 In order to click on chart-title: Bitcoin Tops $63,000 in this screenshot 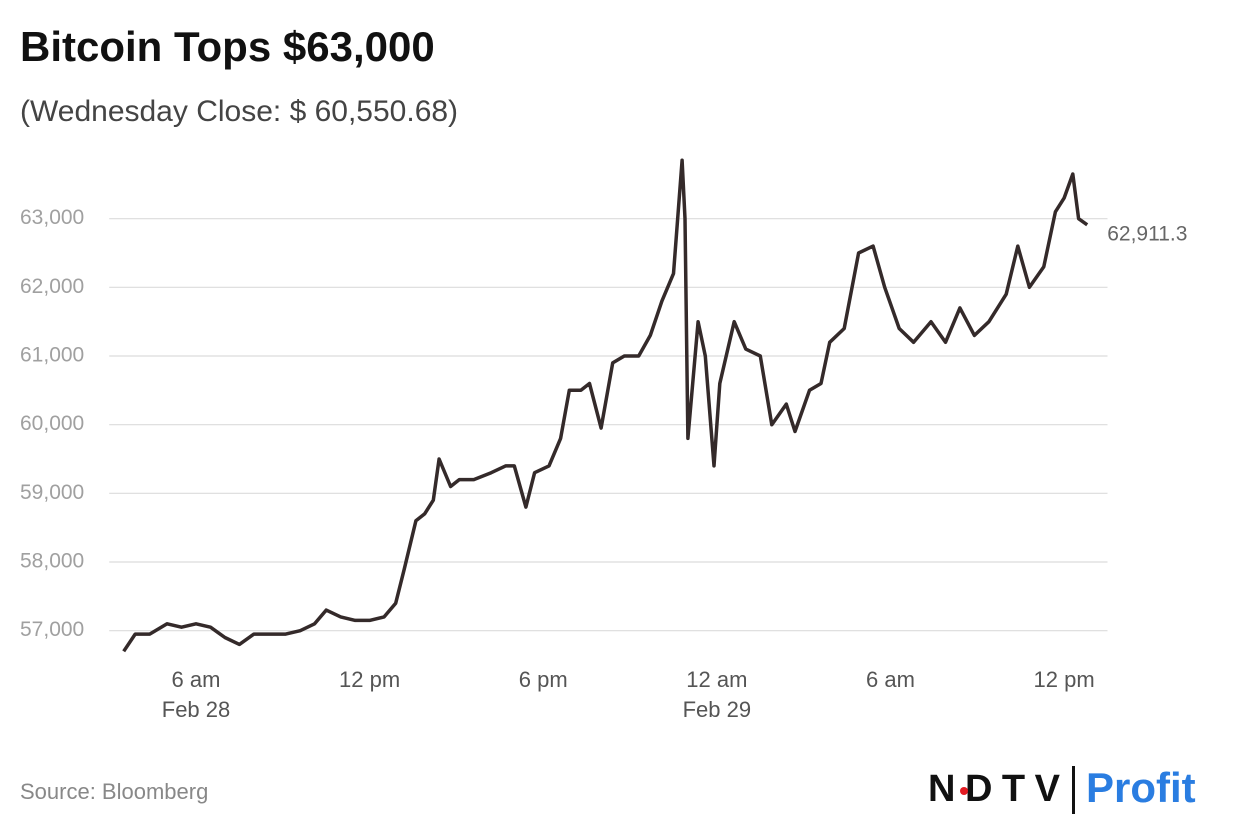, I will do `click(227, 46)`.